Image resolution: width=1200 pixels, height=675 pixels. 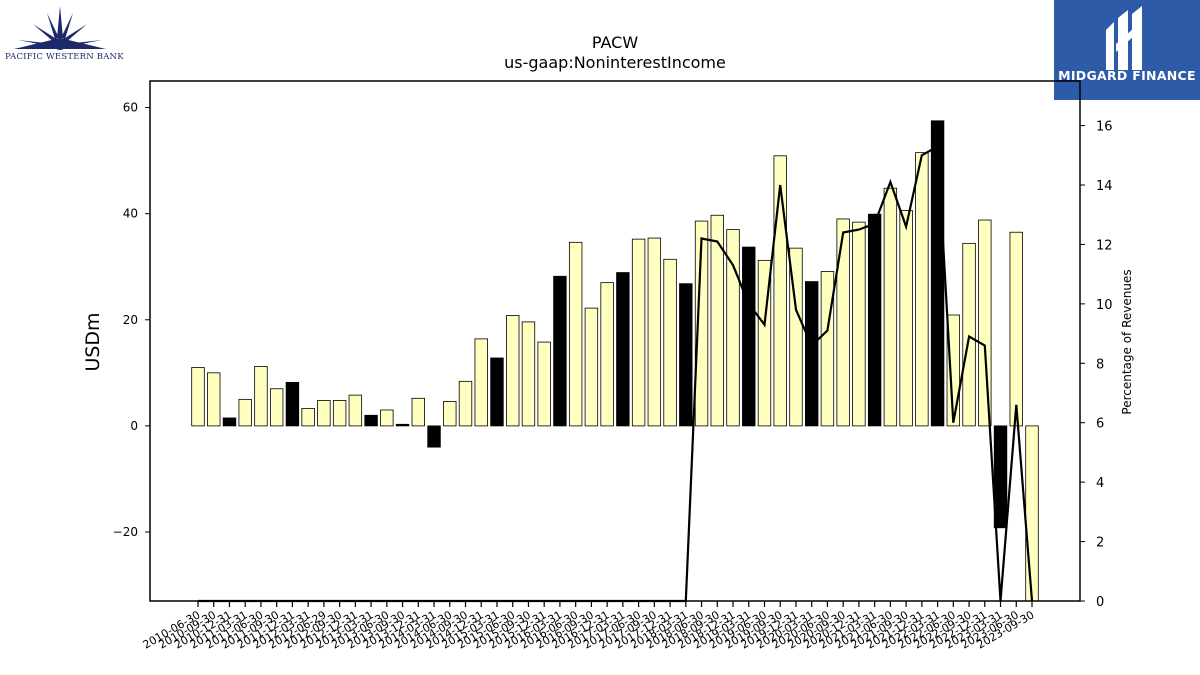 I want to click on starburst-icon, so click(x=60, y=28).